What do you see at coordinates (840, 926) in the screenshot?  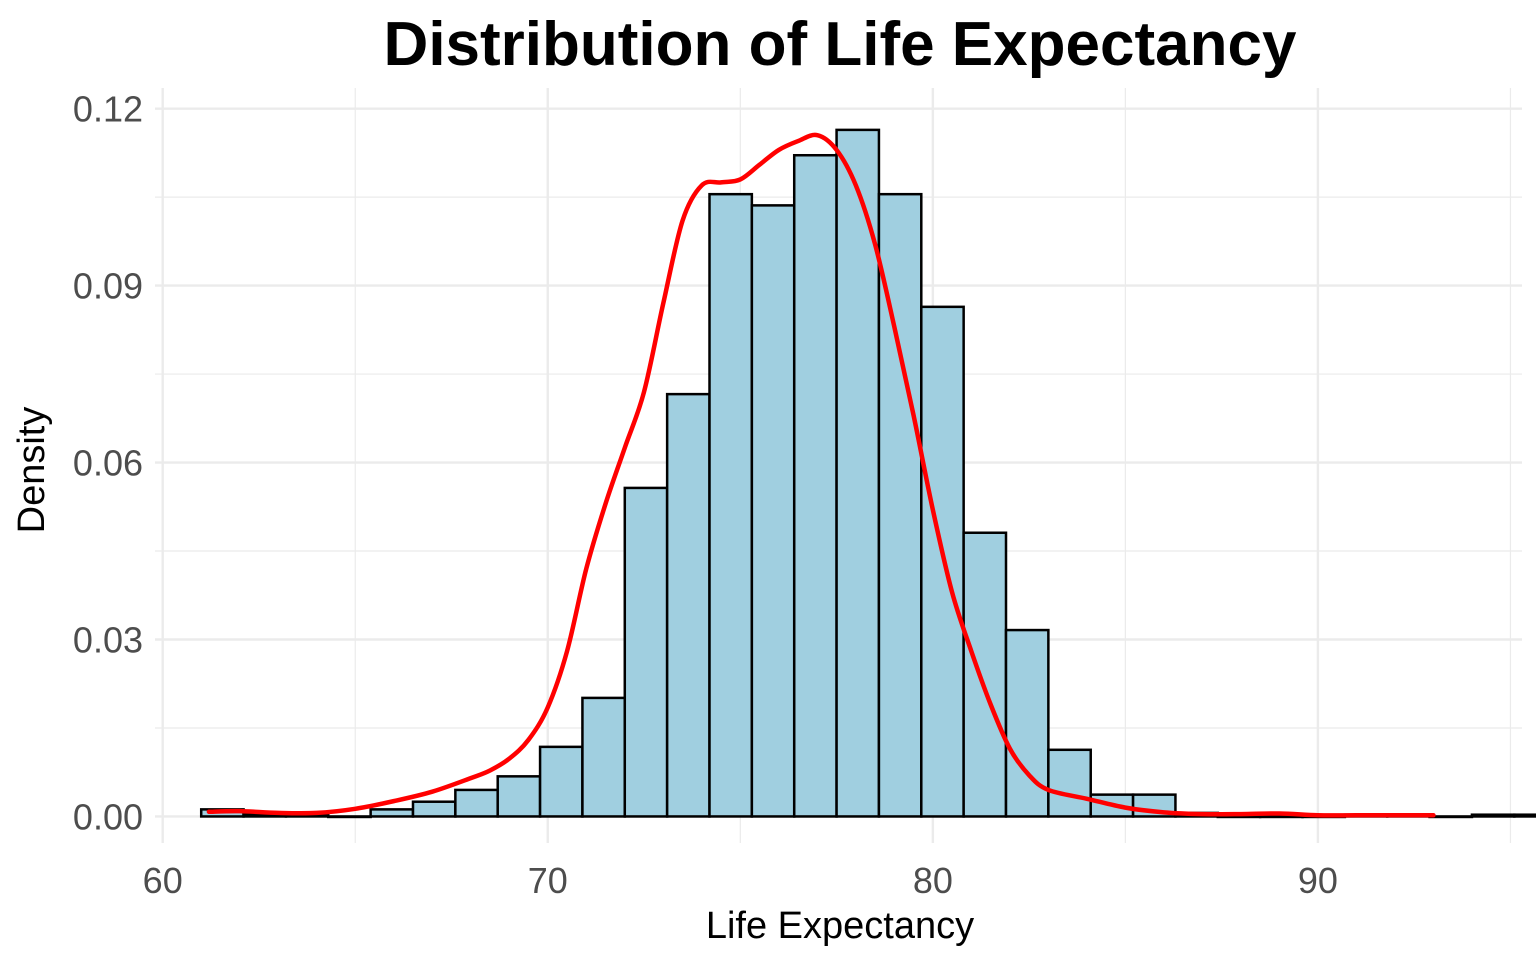 I see `x-axis-label: Life Expectancy` at bounding box center [840, 926].